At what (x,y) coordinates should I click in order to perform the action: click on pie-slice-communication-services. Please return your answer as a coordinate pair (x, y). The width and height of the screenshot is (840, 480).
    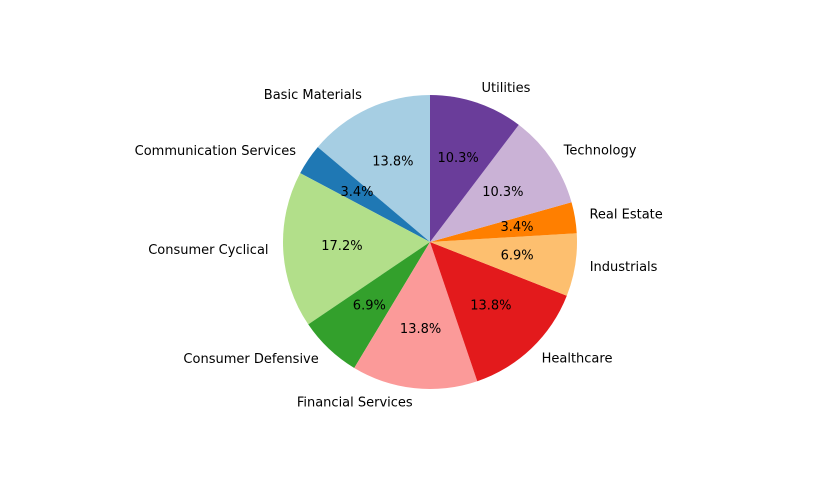
    Looking at the image, I should click on (365, 194).